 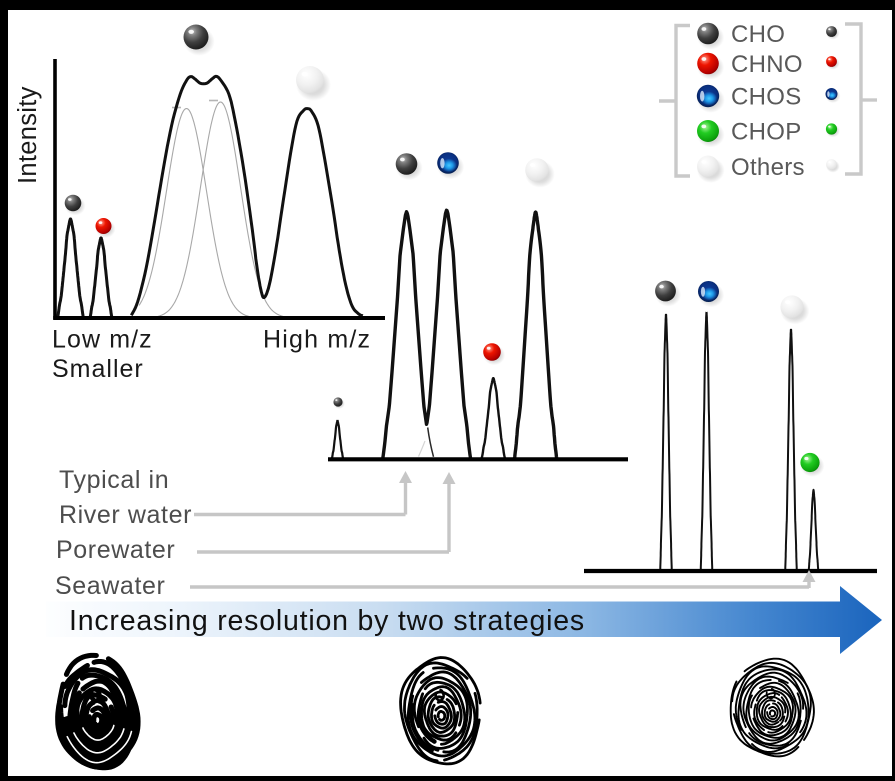 I want to click on svg-text:Increasing resolution by two s: Increasing resolution by two strategies, so click(x=327, y=621).